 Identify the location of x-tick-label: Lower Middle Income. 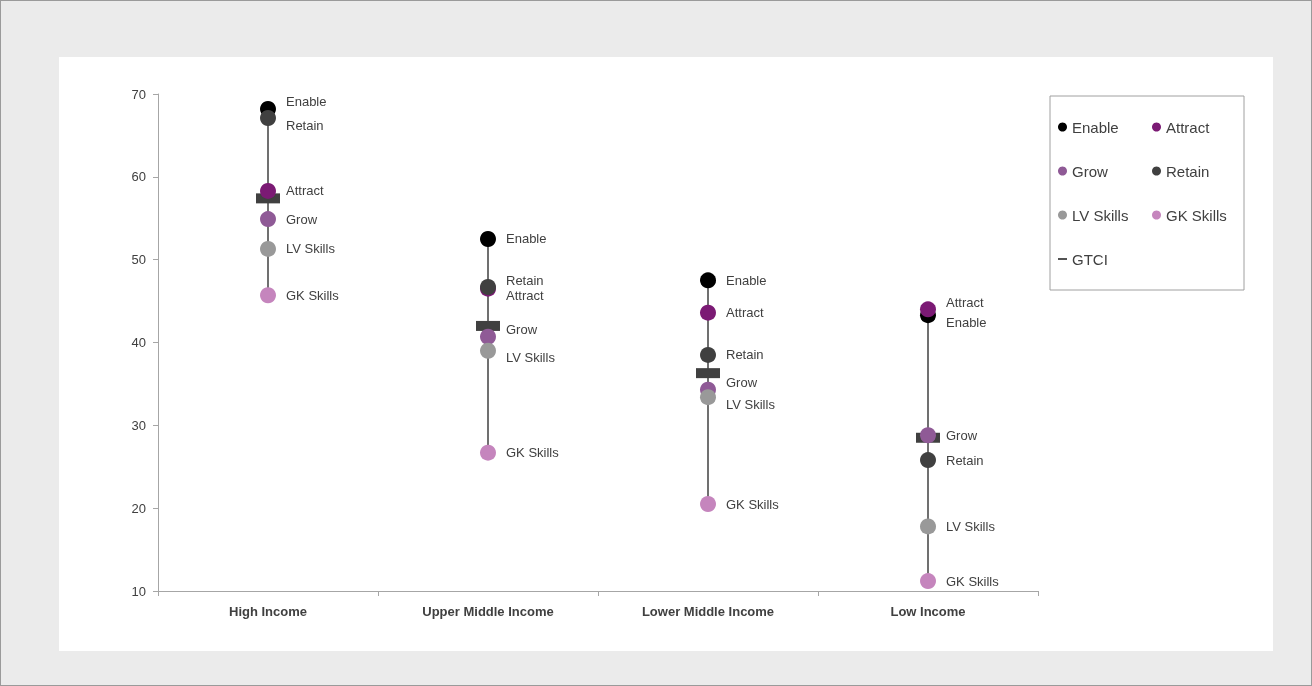
(708, 611).